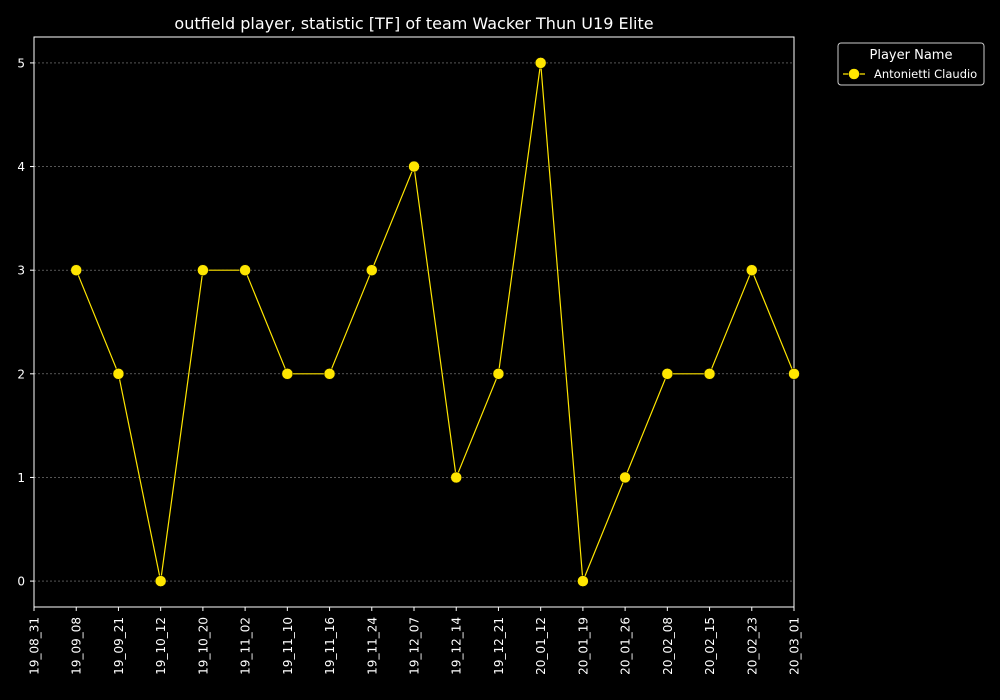  I want to click on x-tick-label: 19_09_21, so click(119, 646).